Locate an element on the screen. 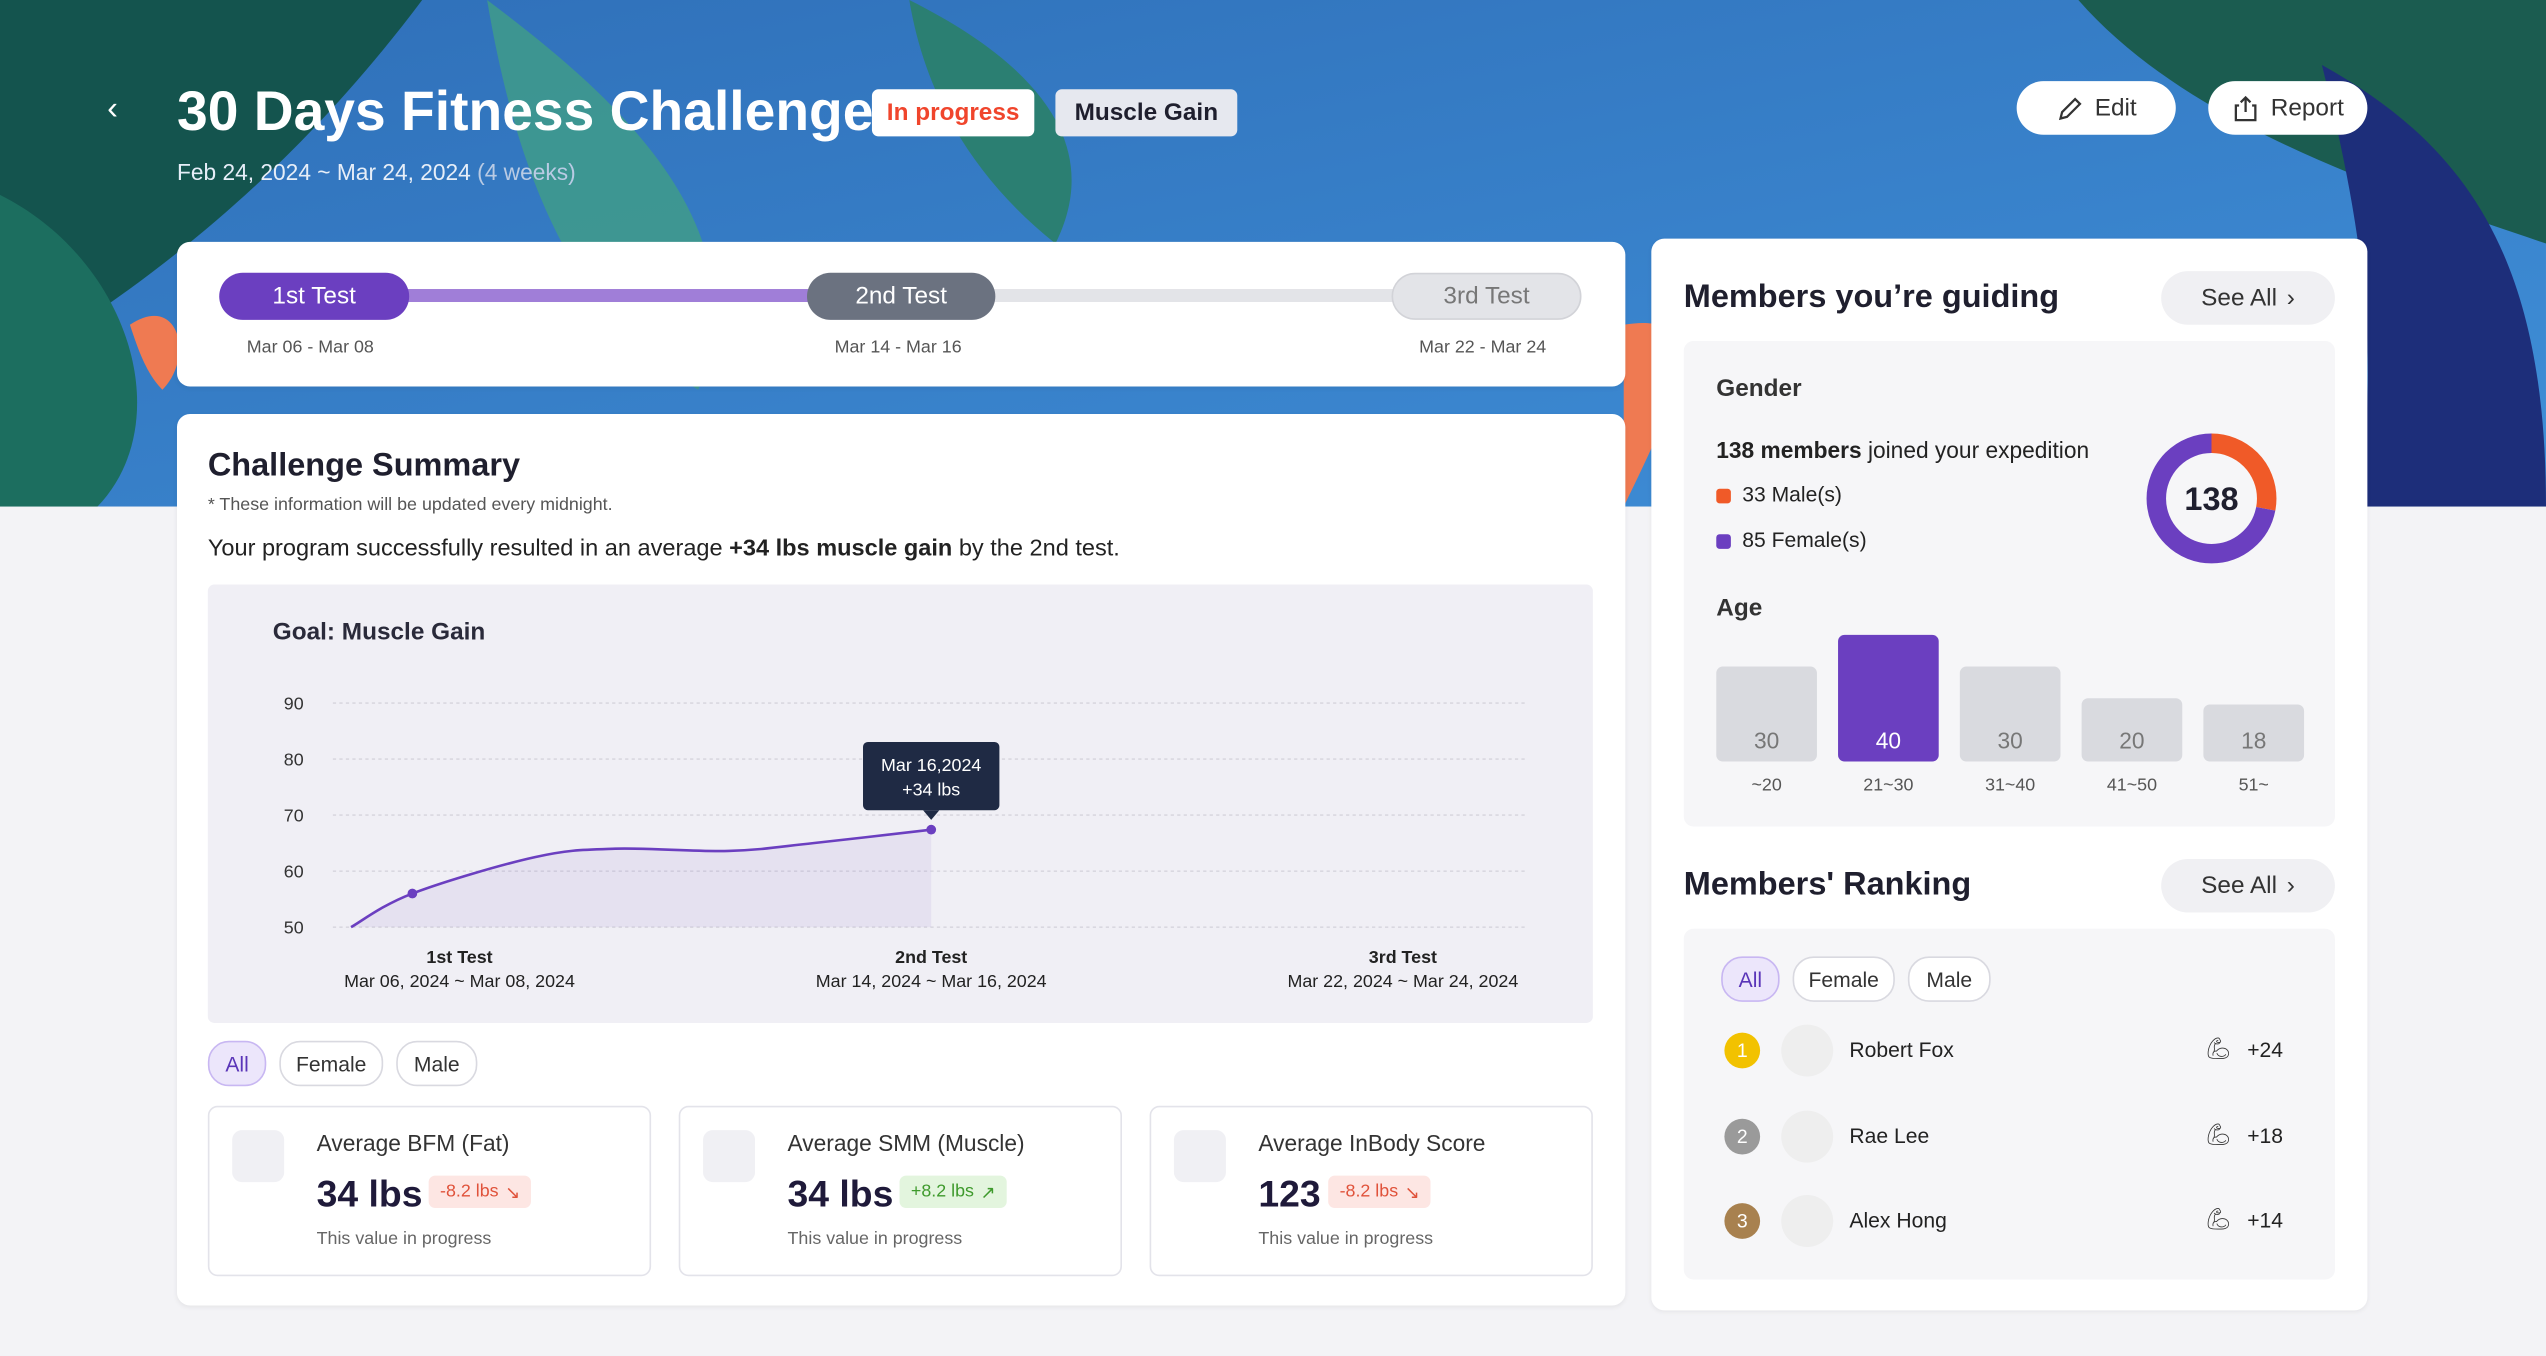 The height and width of the screenshot is (1356, 2546). donut-segment is located at coordinates (2211, 498).